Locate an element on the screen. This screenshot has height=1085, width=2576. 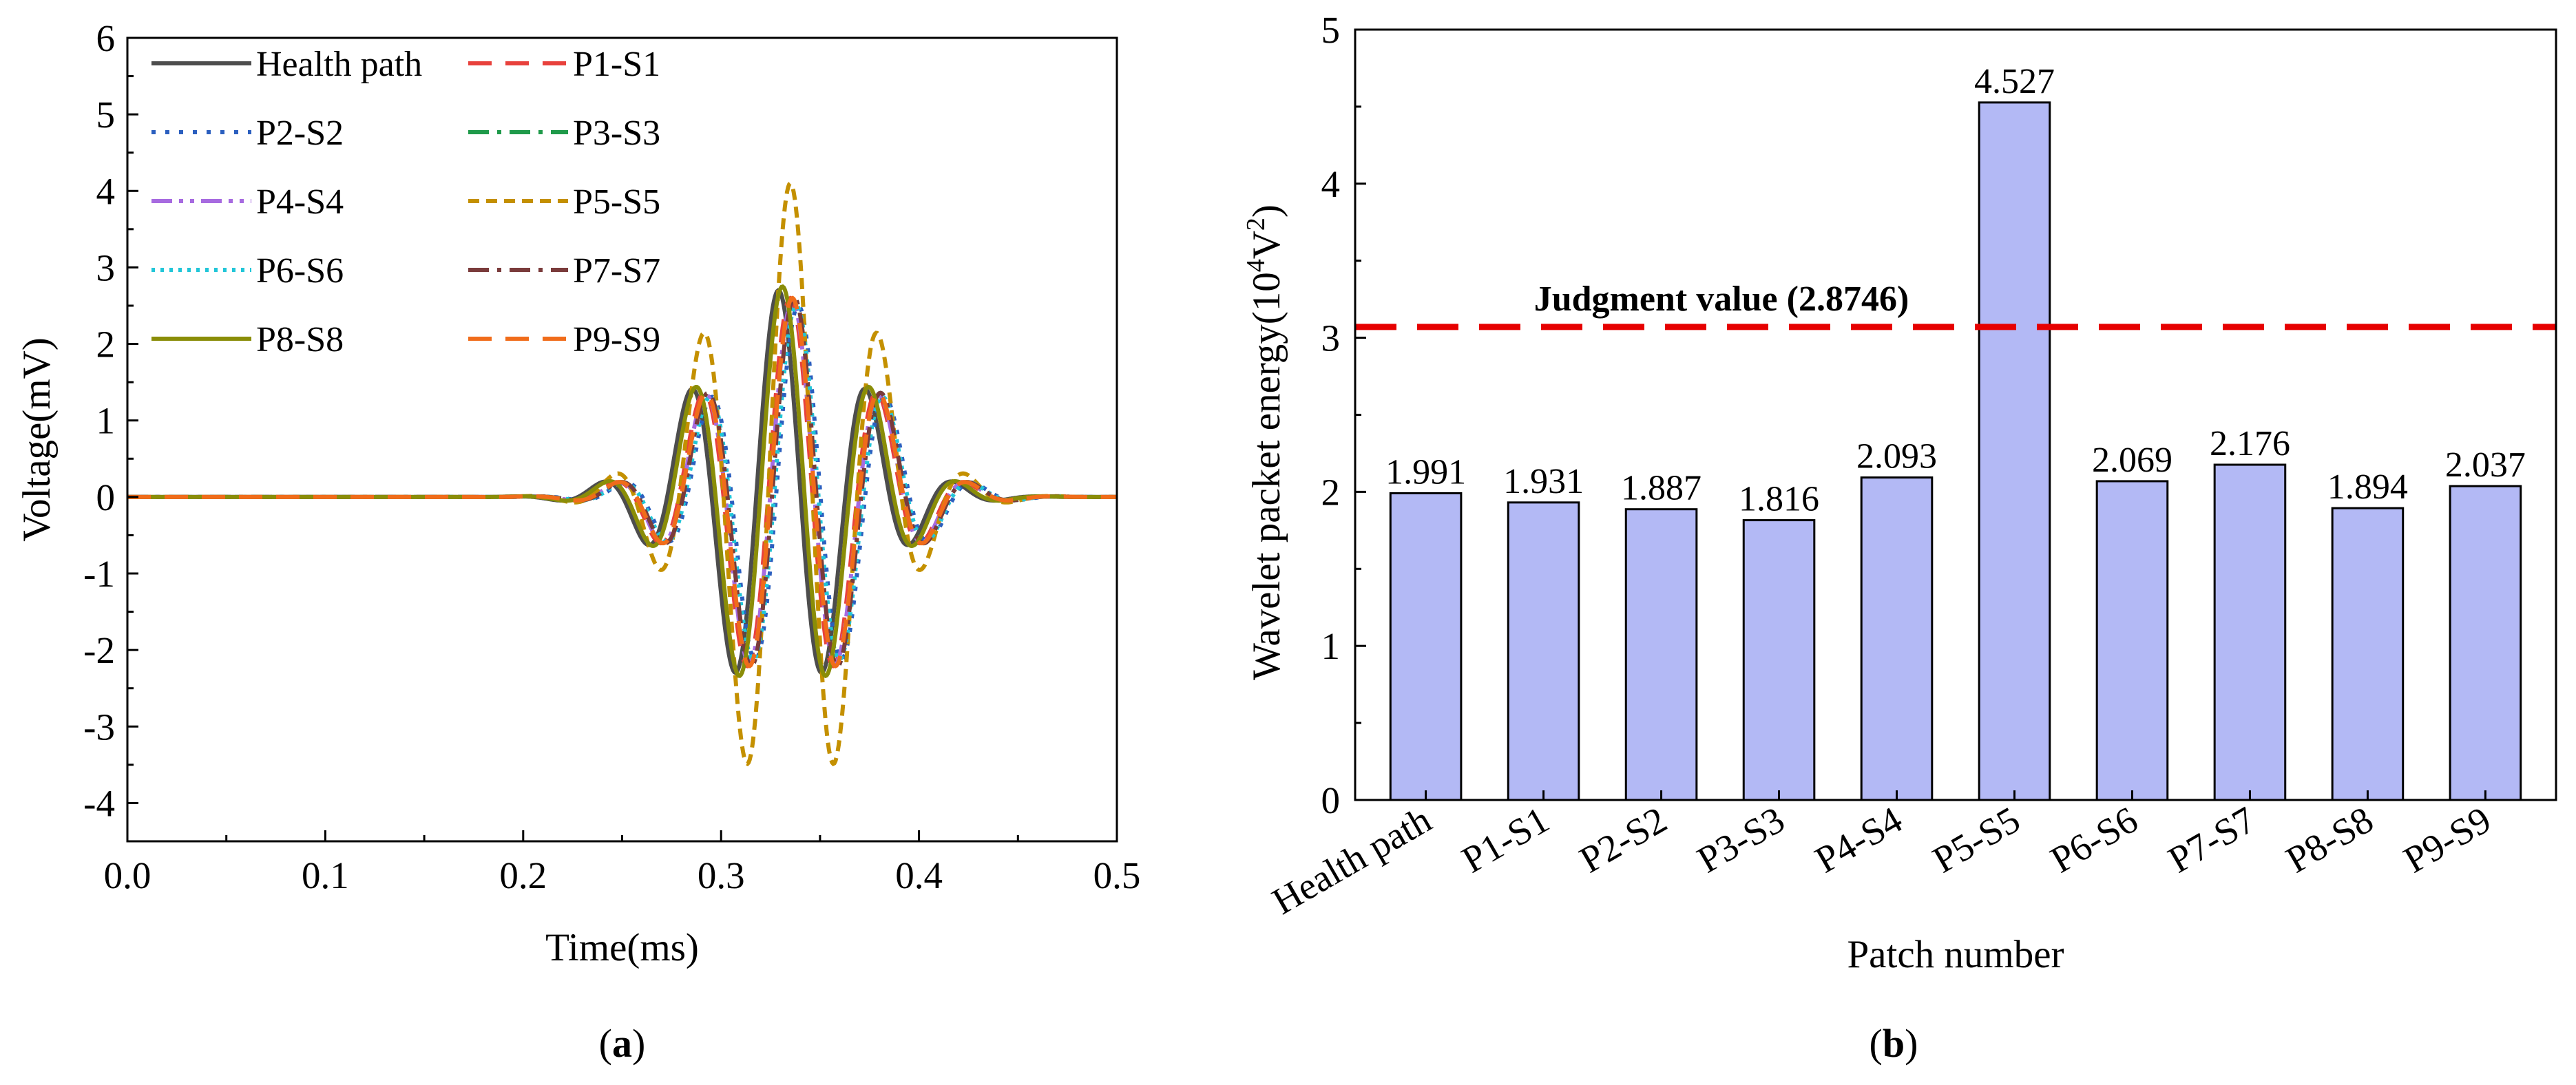
b-ylabel-unit-sup: 2 is located at coordinates (1256, 225).